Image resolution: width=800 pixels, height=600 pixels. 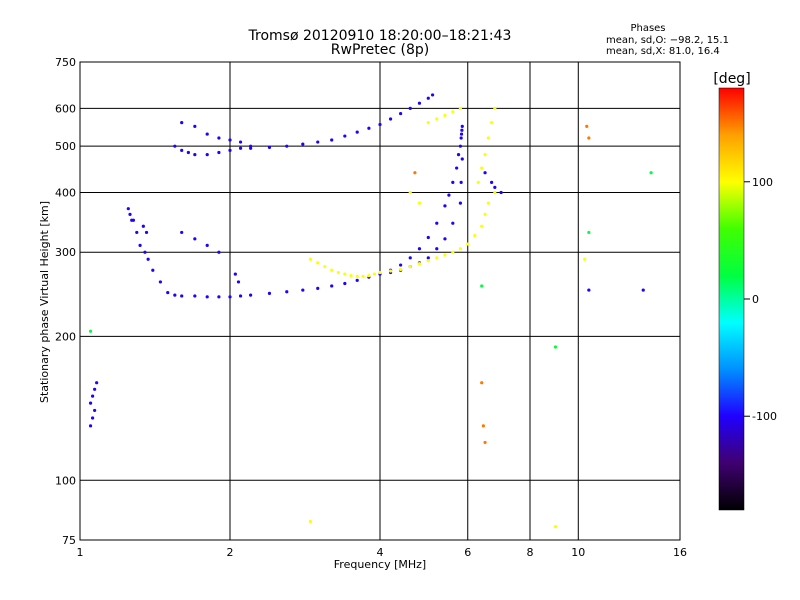 What do you see at coordinates (680, 552) in the screenshot?
I see `x-tick-label: 16` at bounding box center [680, 552].